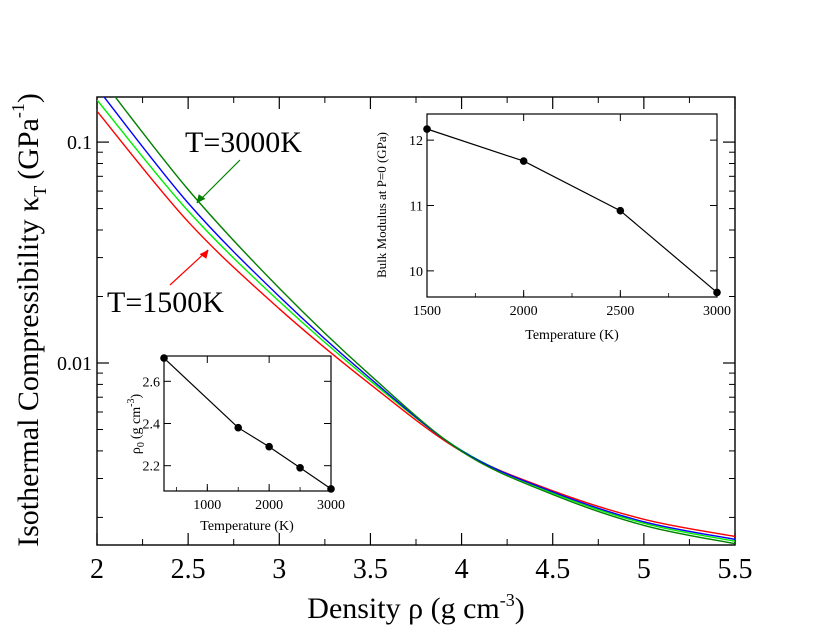 This screenshot has height=642, width=830. Describe the element at coordinates (218, 181) in the screenshot. I see `annotation-t3000-arrow` at that location.